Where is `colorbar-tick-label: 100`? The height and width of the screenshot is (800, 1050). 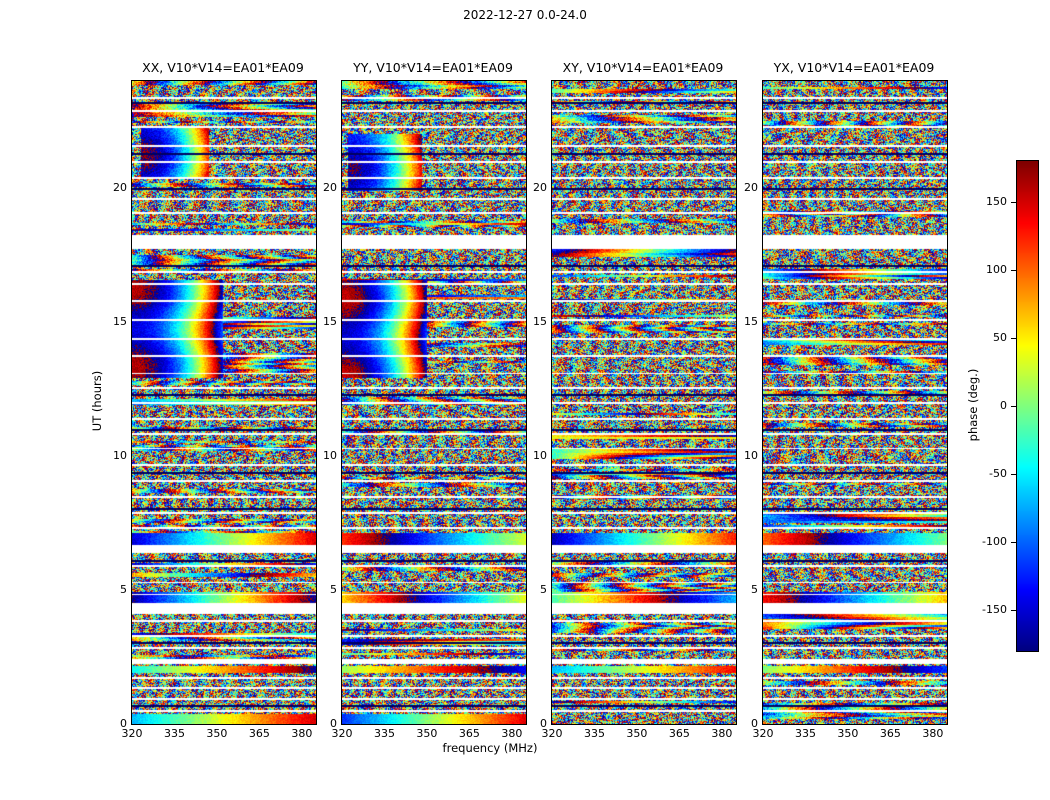
colorbar-tick-label: 100 is located at coordinates (996, 269).